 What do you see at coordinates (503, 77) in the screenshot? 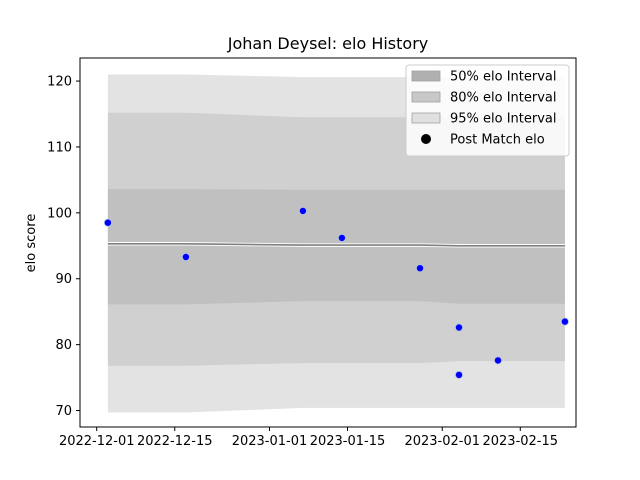
I see `legend-label: 50% elo Interval` at bounding box center [503, 77].